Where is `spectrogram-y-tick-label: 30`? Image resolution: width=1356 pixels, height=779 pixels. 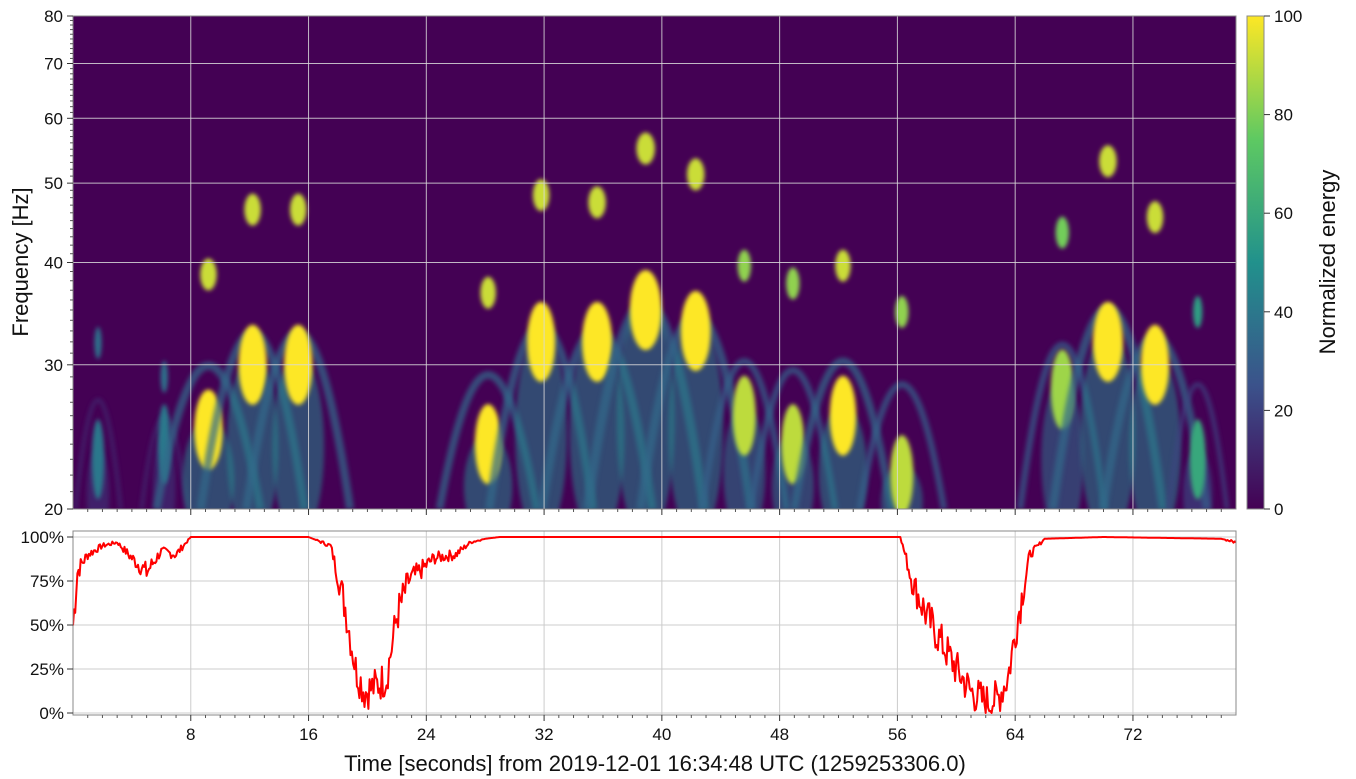 spectrogram-y-tick-label: 30 is located at coordinates (53, 365).